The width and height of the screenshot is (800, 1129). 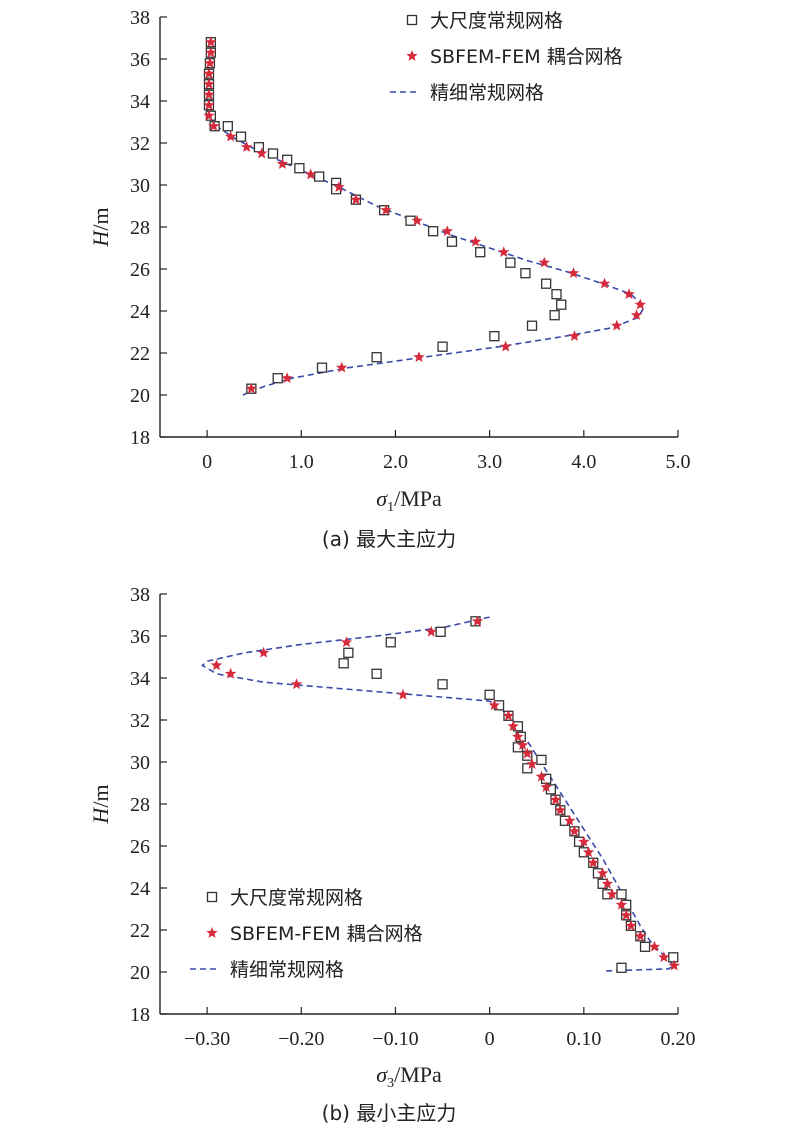 What do you see at coordinates (140, 354) in the screenshot?
I see `y-tick-label: 22` at bounding box center [140, 354].